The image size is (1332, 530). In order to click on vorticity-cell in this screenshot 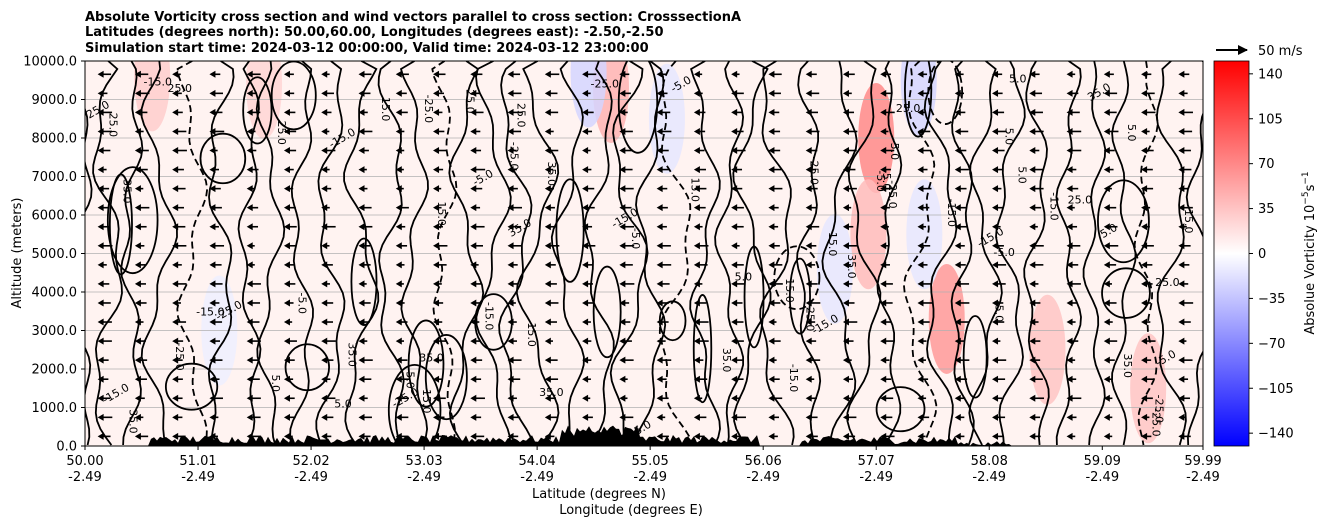, I will do `click(946, 318)`.